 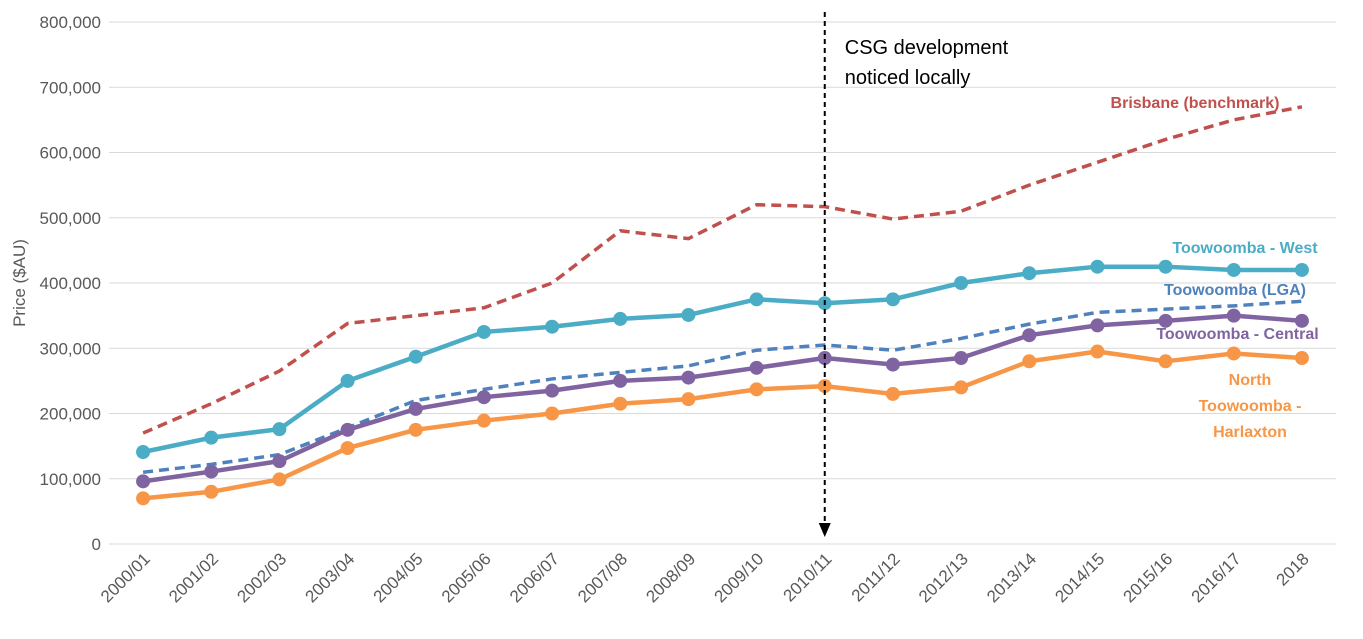 I want to click on x-tick-label: 2016/17, so click(x=1216, y=577).